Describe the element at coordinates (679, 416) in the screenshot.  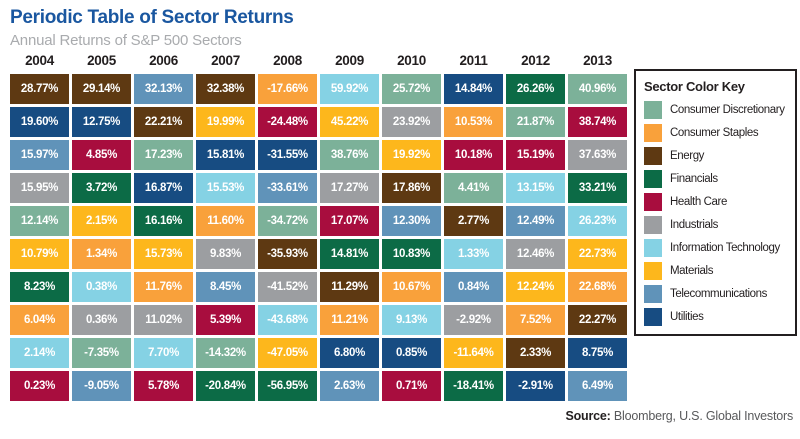
I see `source-line: Source: Bloomberg, U.S. Global Investors` at that location.